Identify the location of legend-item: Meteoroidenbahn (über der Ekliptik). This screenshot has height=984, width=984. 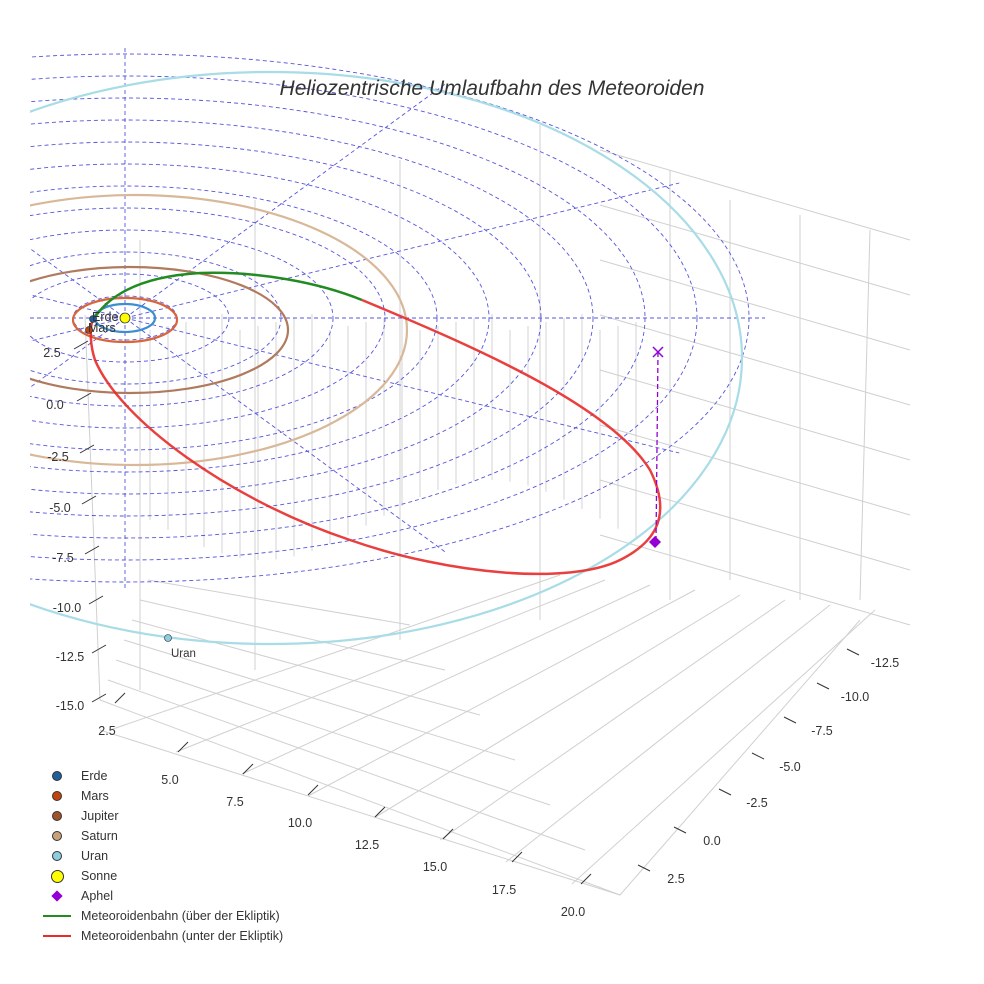
(161, 916).